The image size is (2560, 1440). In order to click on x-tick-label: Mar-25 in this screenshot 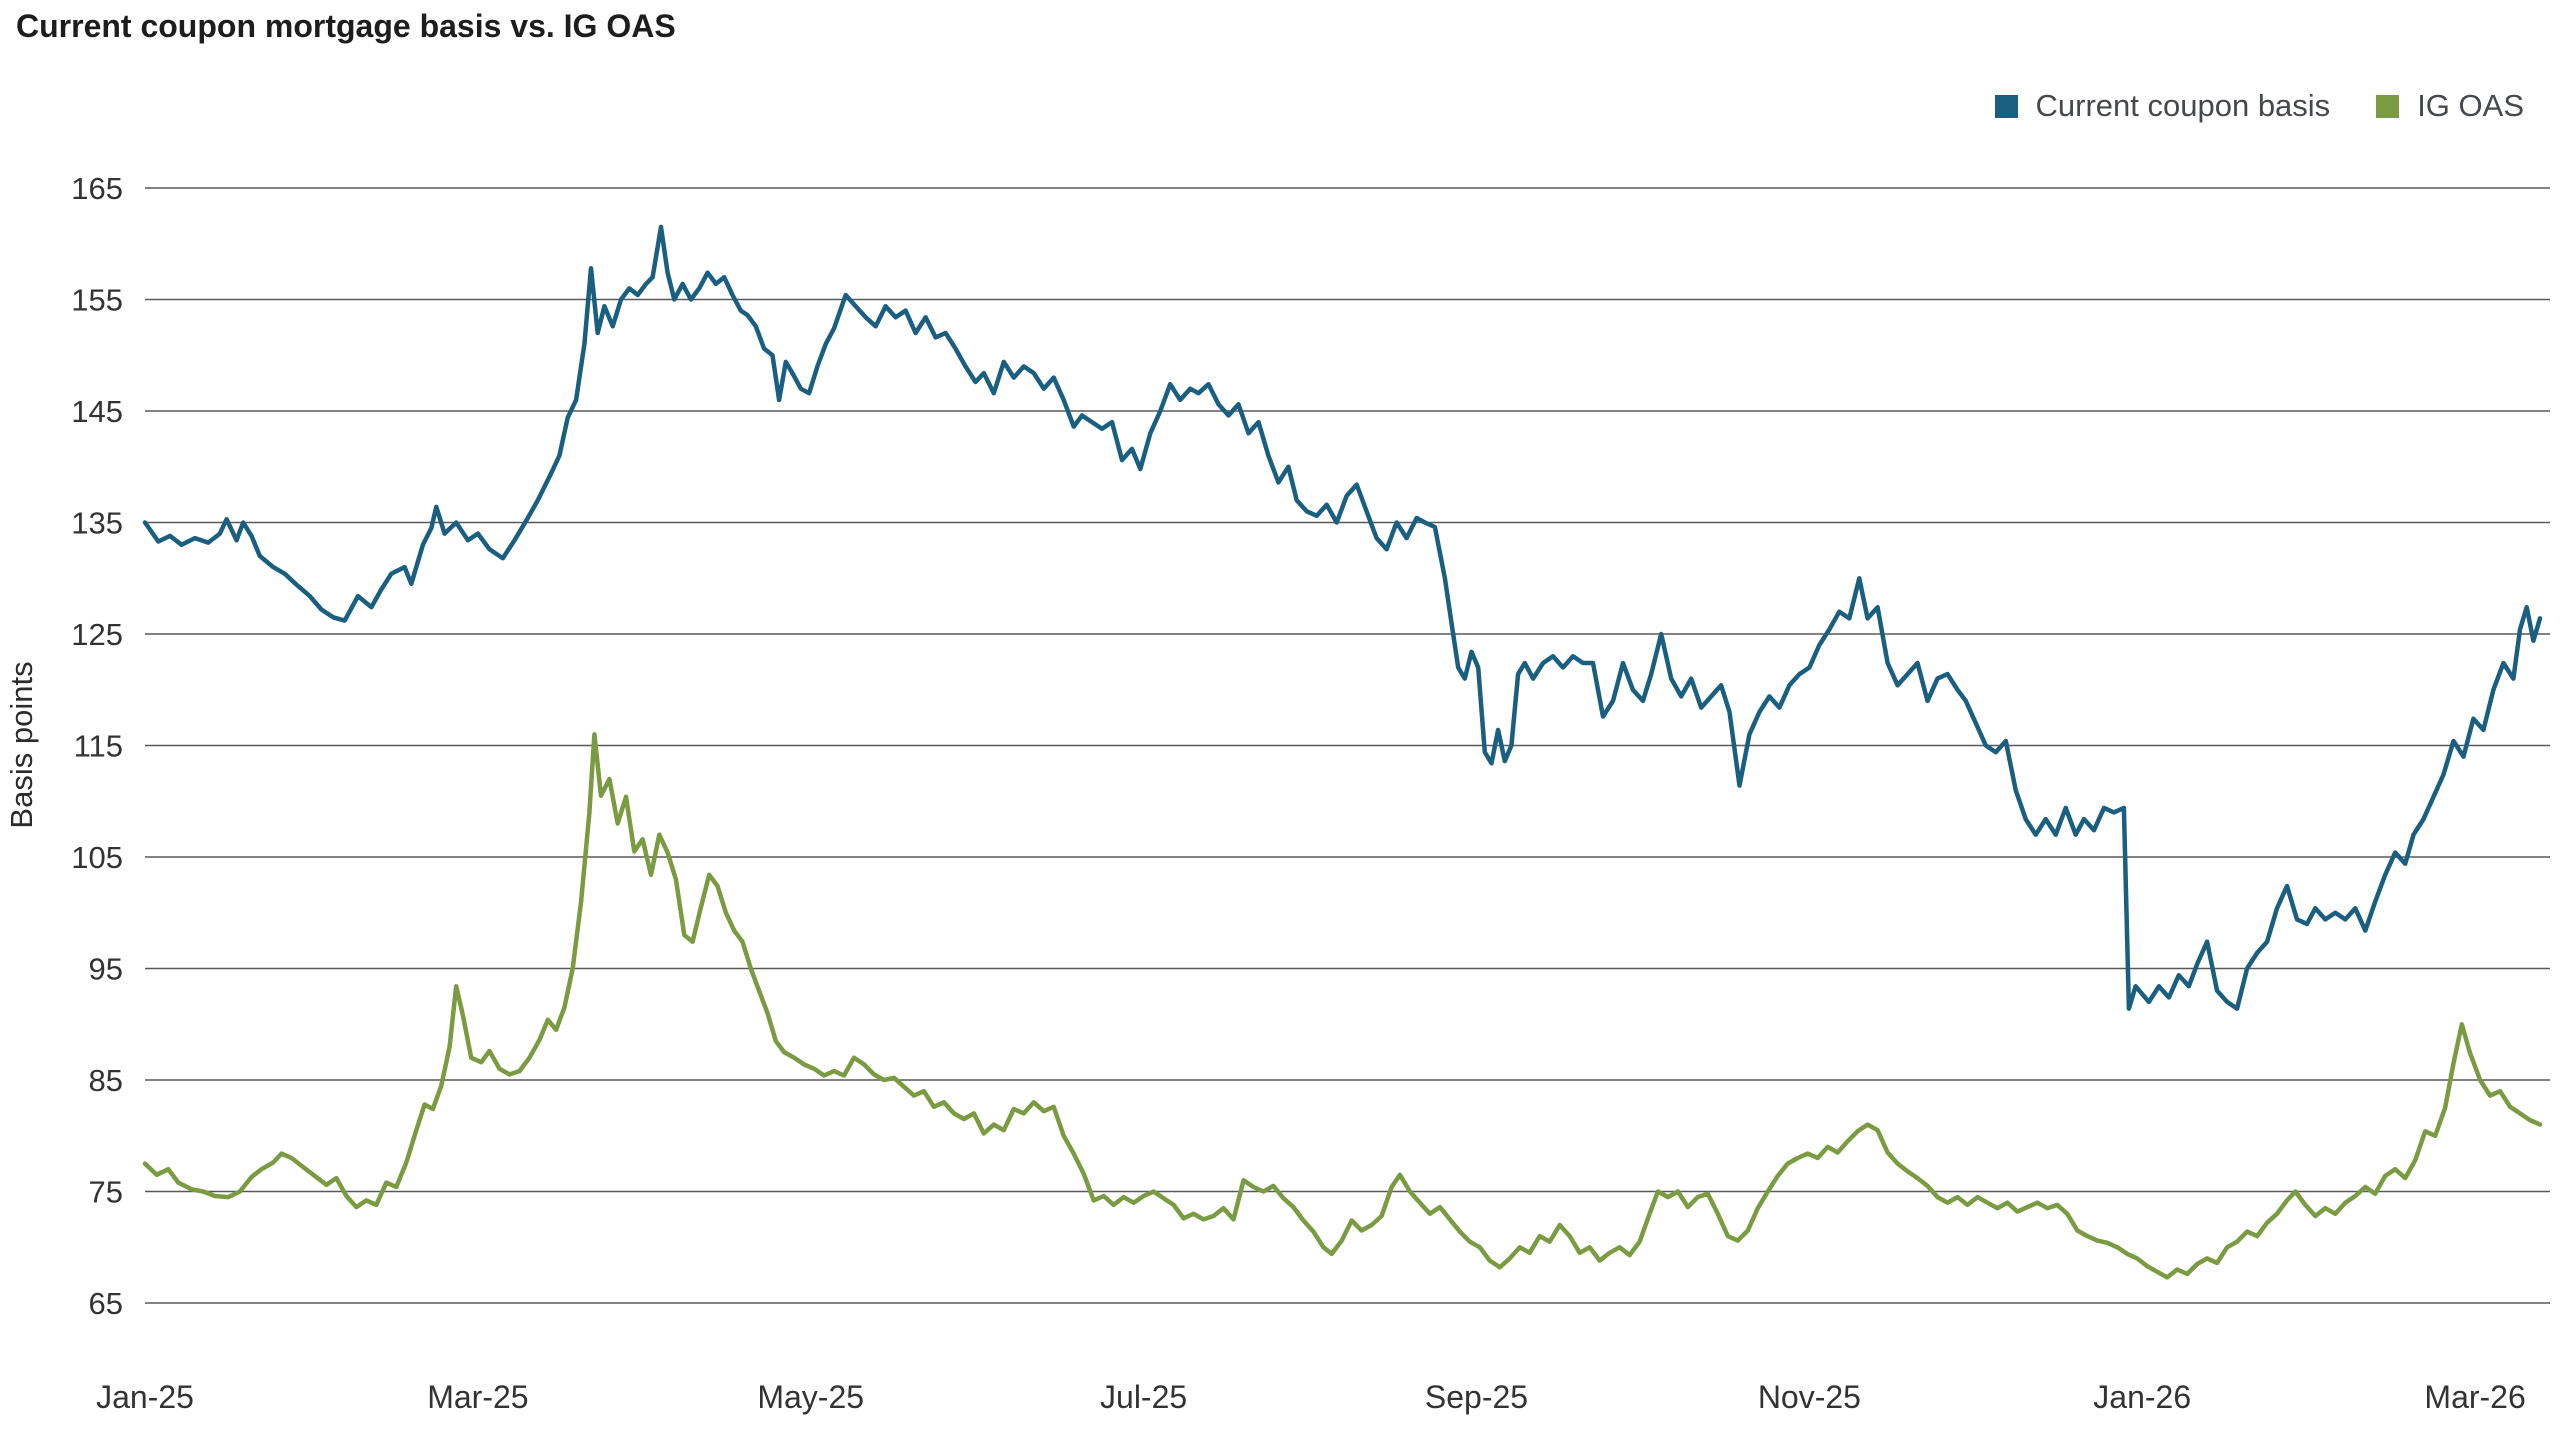, I will do `click(477, 1397)`.